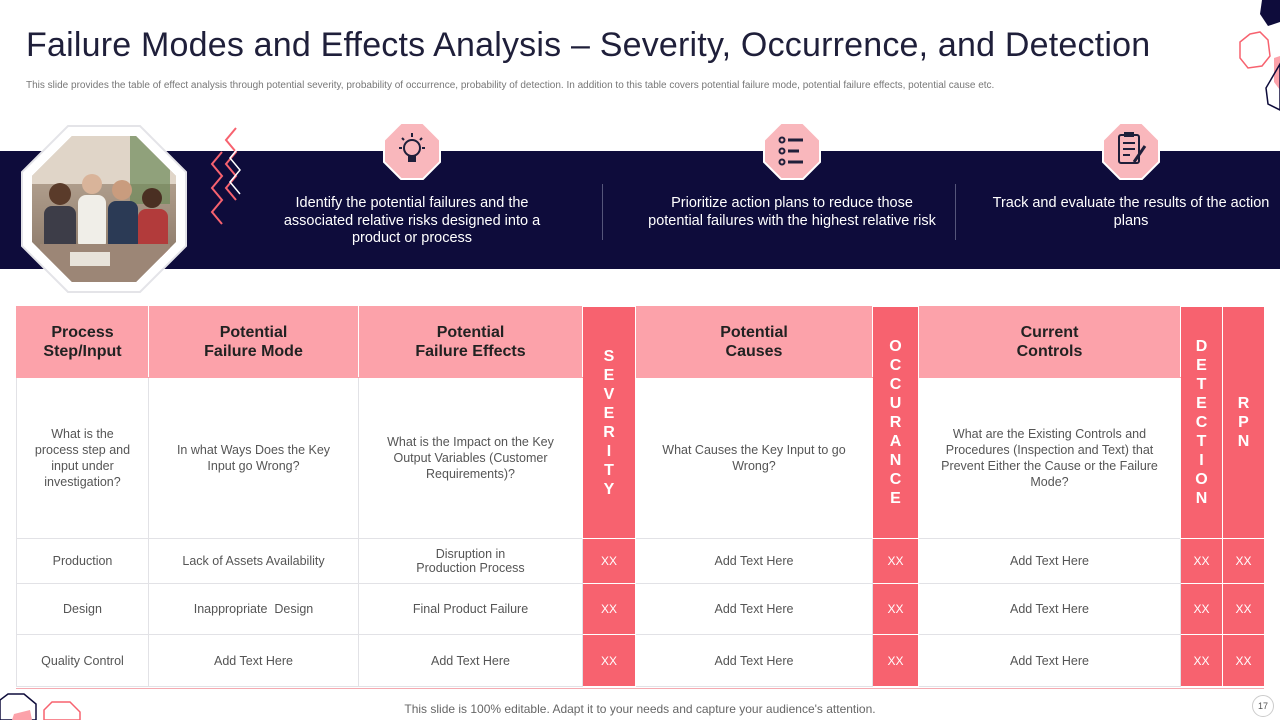 The height and width of the screenshot is (720, 1280). I want to click on header-occurrence: OCCURANCE, so click(895, 422).